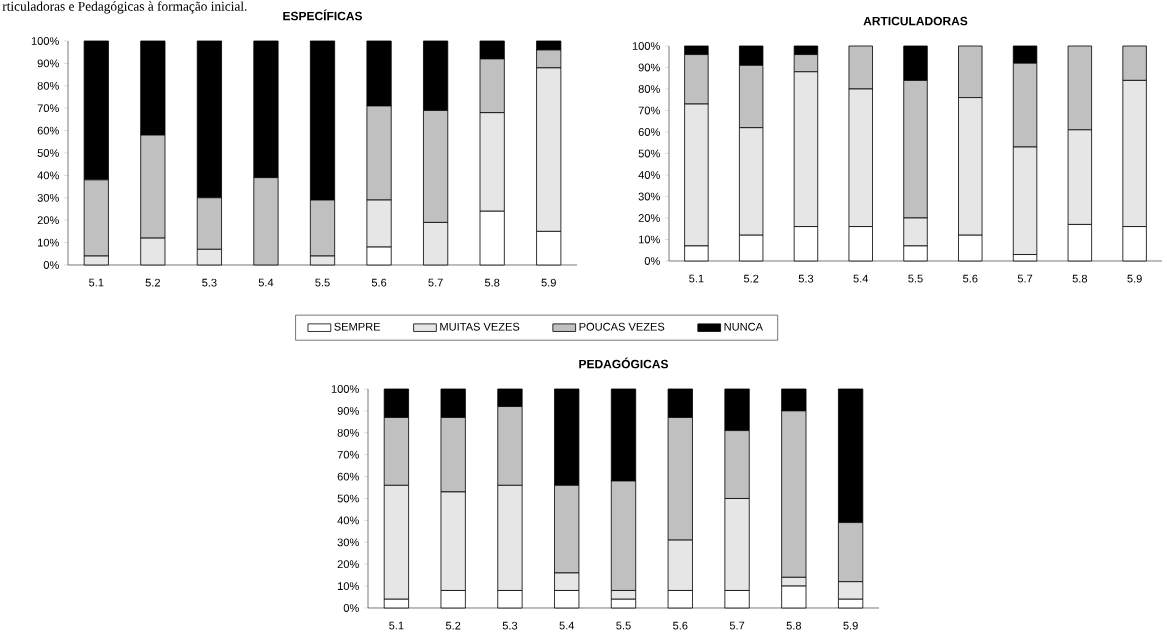 This screenshot has height=634, width=1167. I want to click on legend-label: SEMPRE, so click(357, 326).